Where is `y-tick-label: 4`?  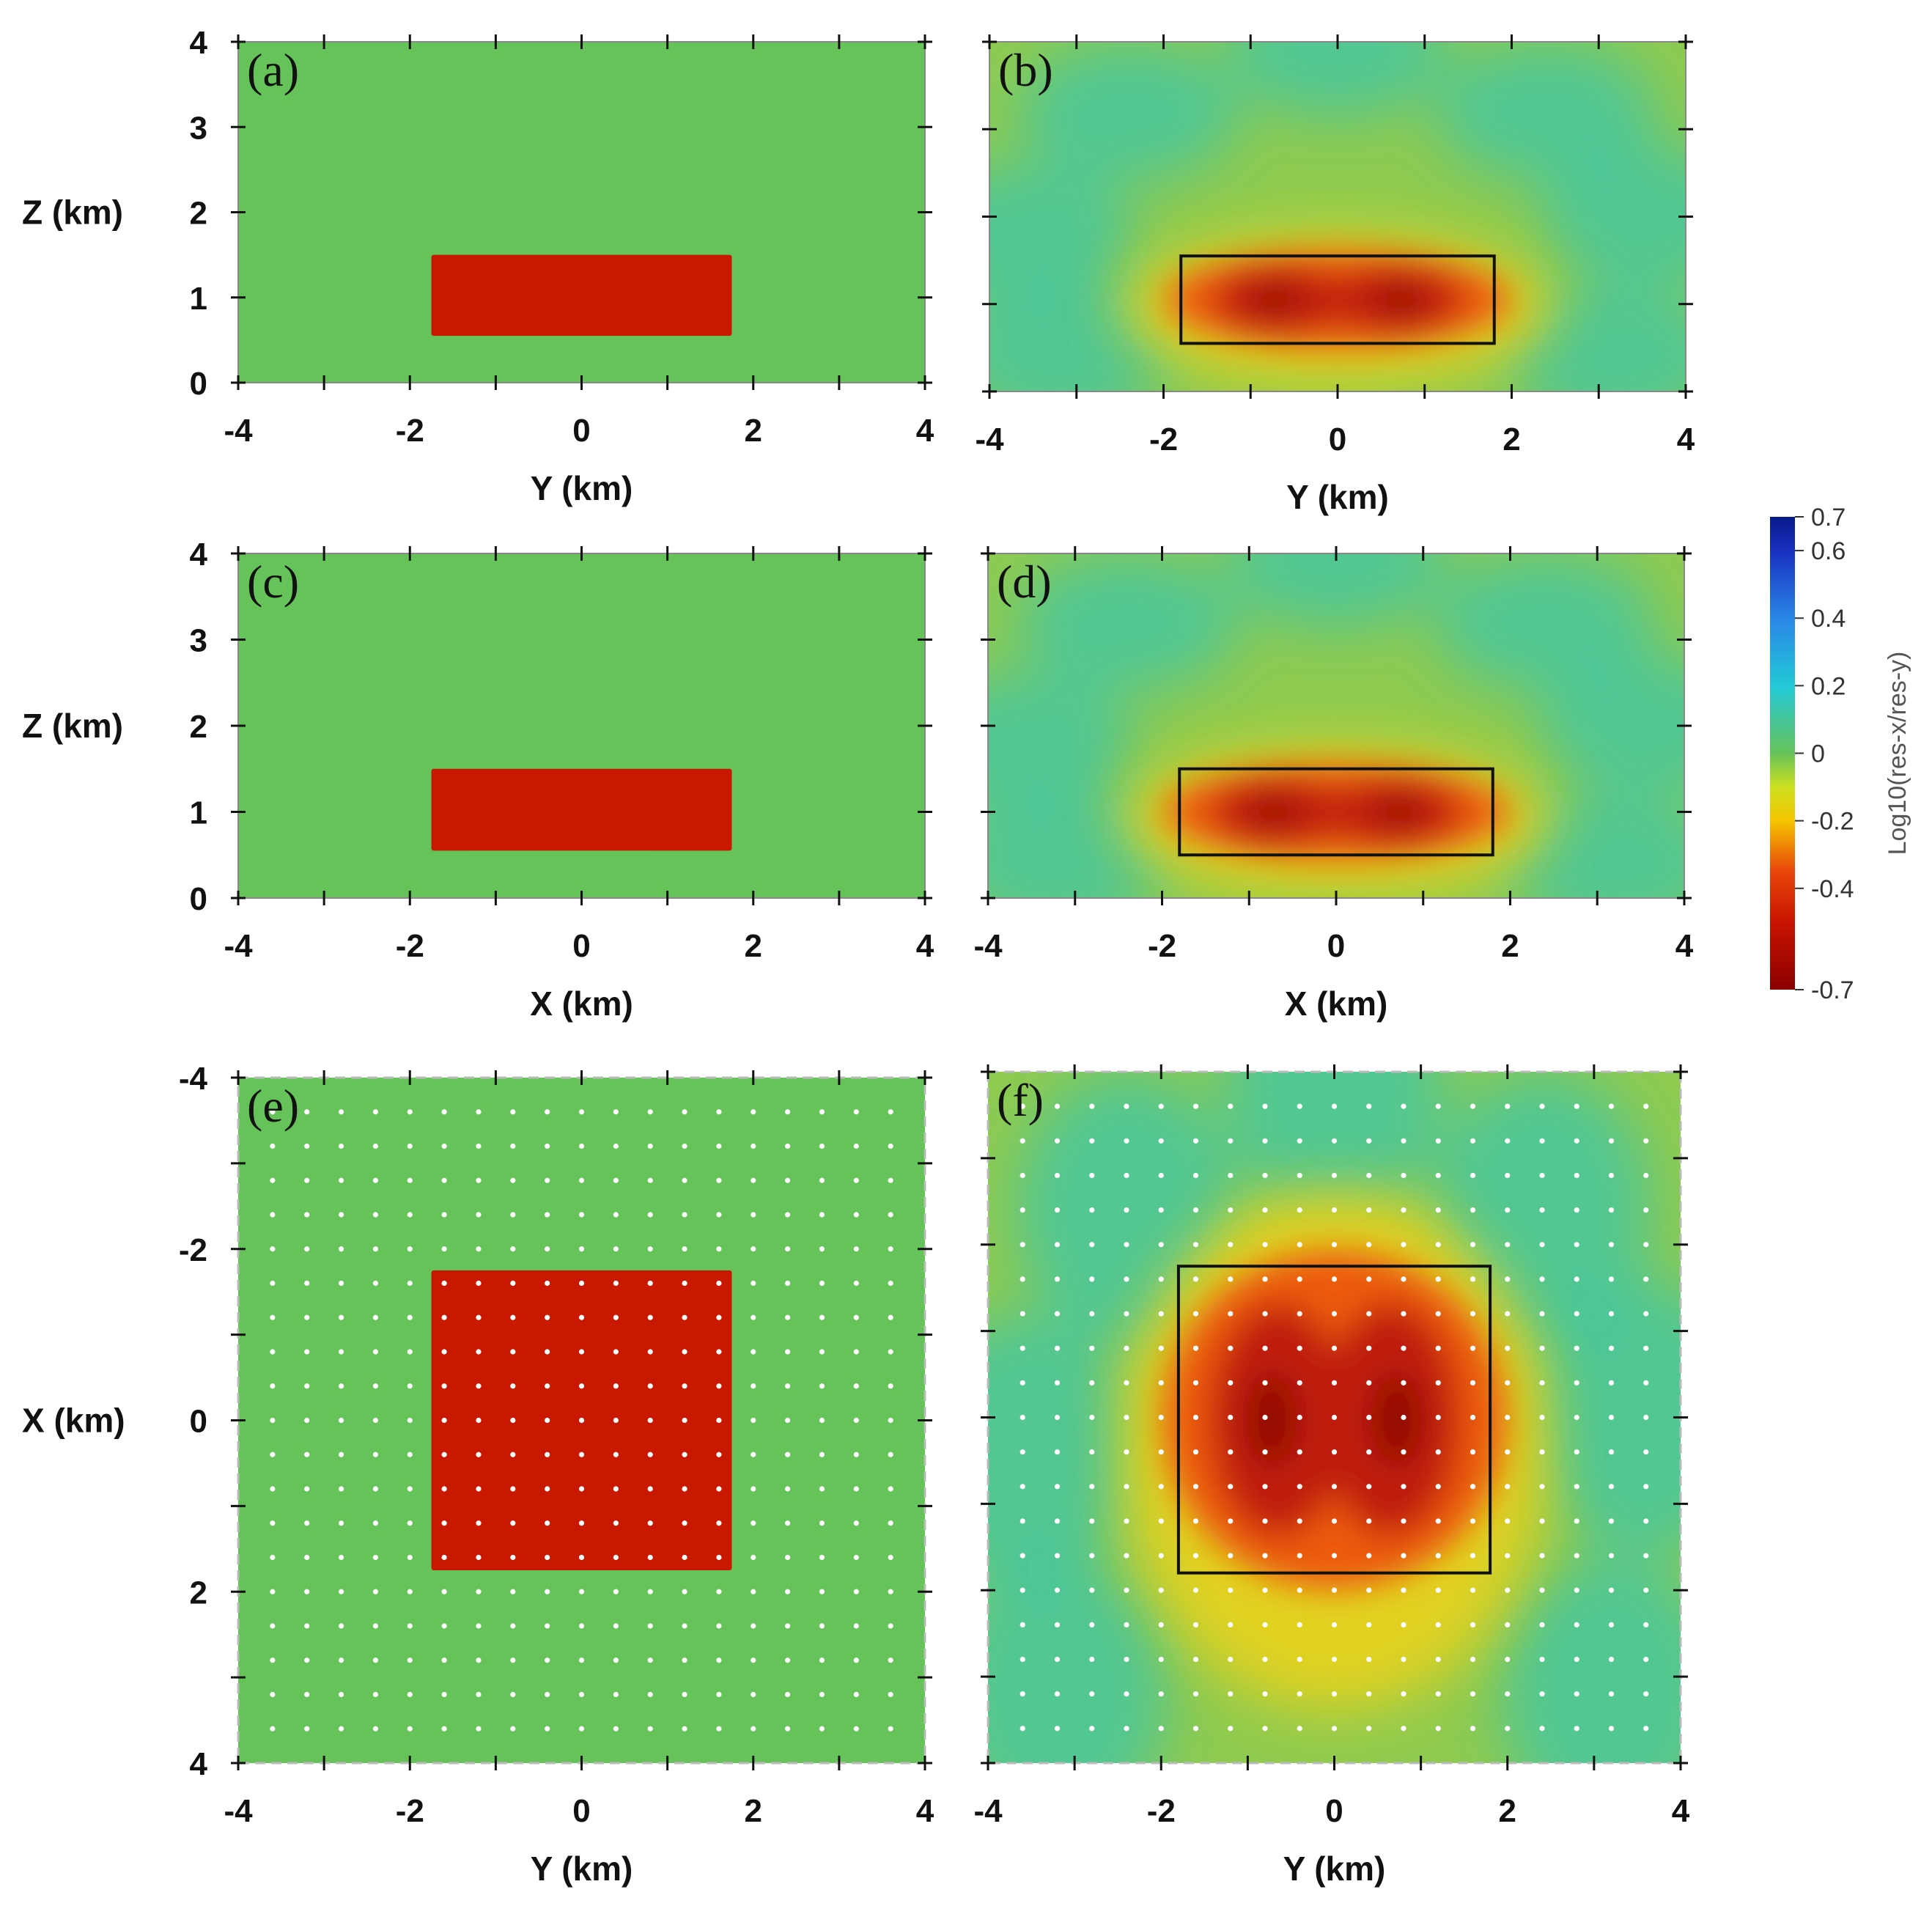 y-tick-label: 4 is located at coordinates (199, 555).